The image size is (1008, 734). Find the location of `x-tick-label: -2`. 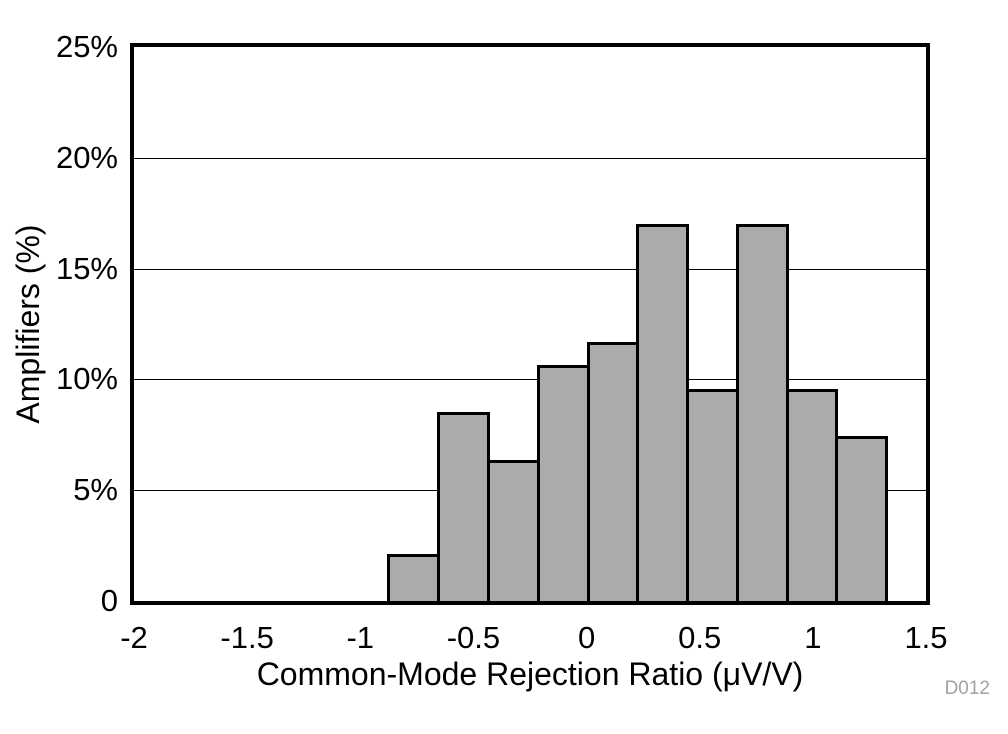

x-tick-label: -2 is located at coordinates (134, 637).